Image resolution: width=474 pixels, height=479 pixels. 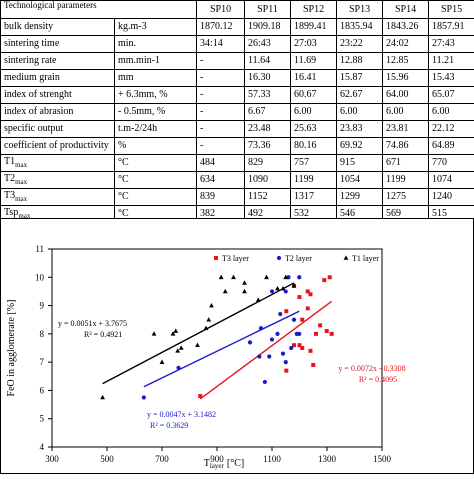 I want to click on parameter-unit: t.m-2/24h, so click(x=156, y=129).